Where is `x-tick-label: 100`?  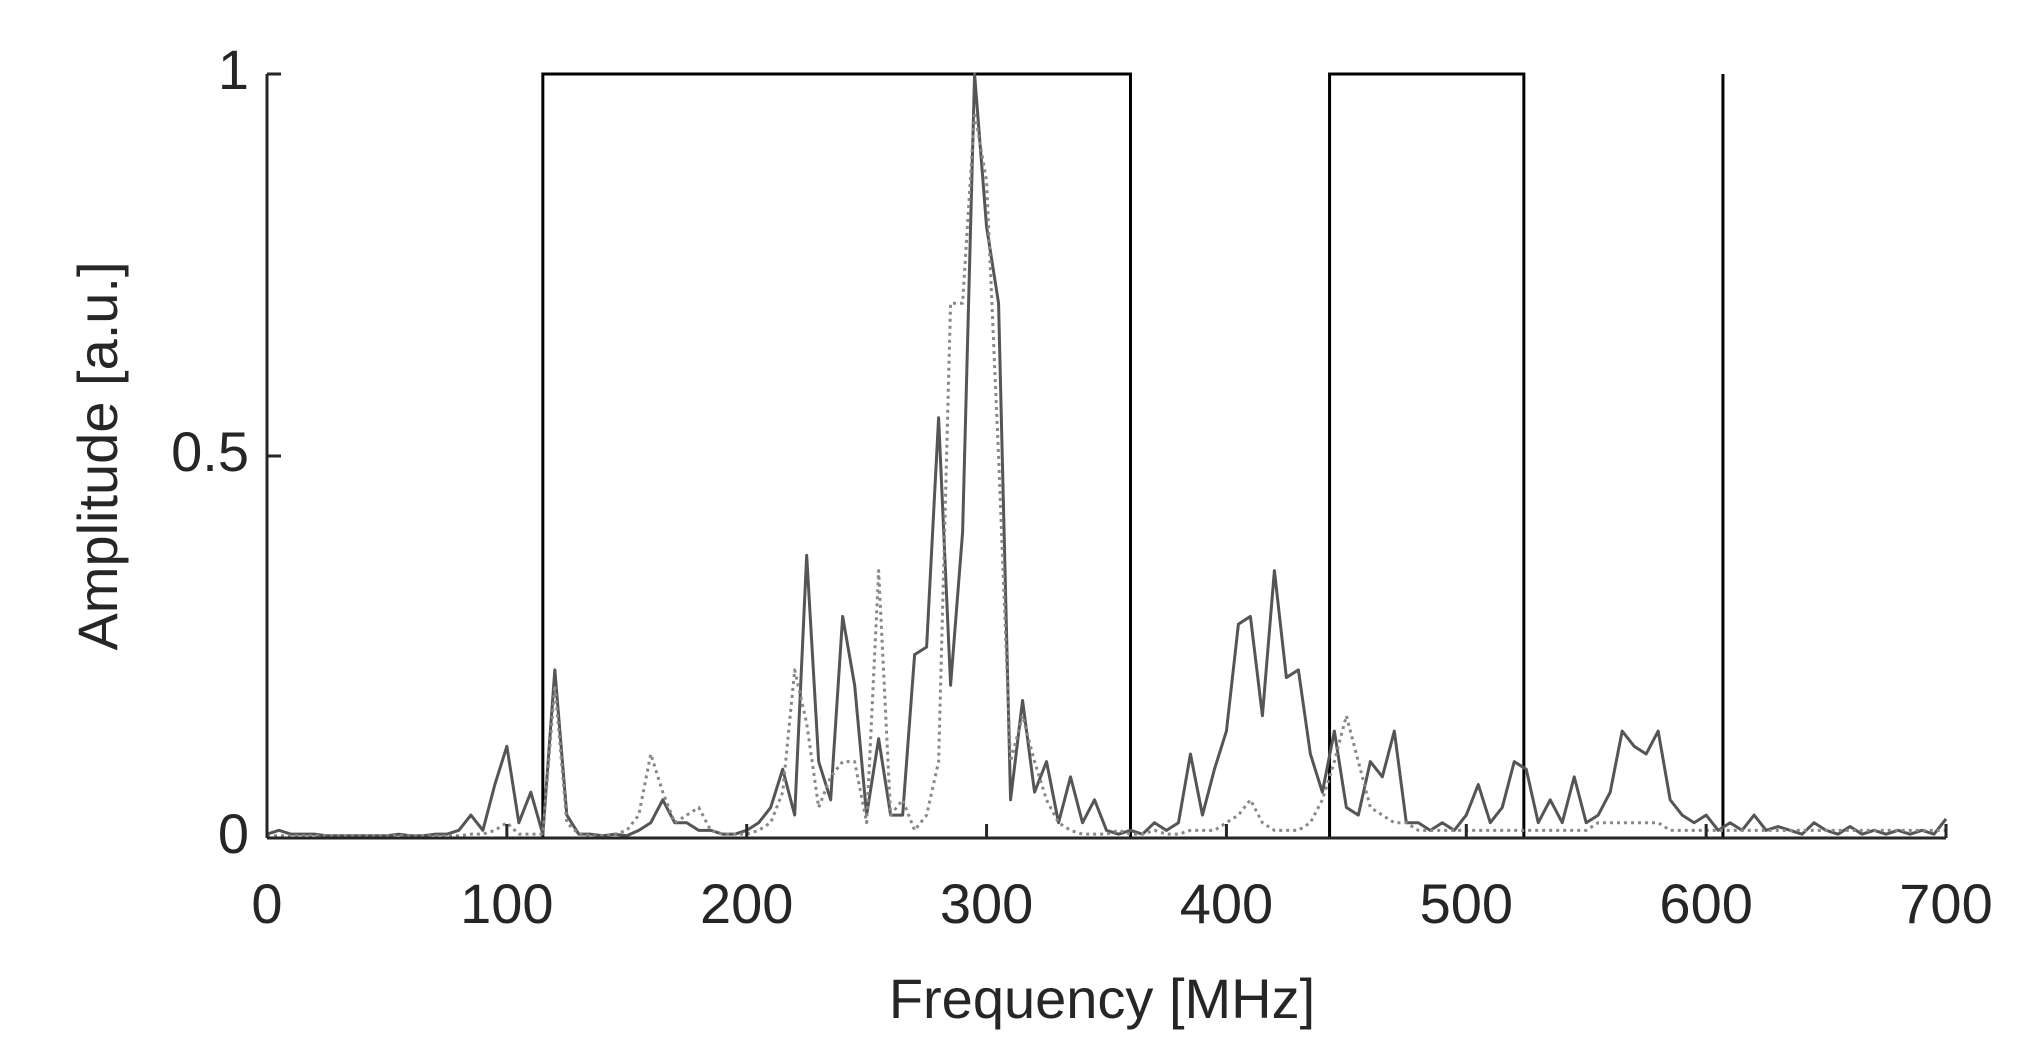
x-tick-label: 100 is located at coordinates (506, 903).